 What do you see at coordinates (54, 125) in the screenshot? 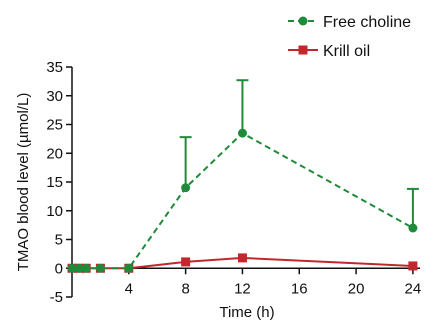
I see `y-tick-label: 25` at bounding box center [54, 125].